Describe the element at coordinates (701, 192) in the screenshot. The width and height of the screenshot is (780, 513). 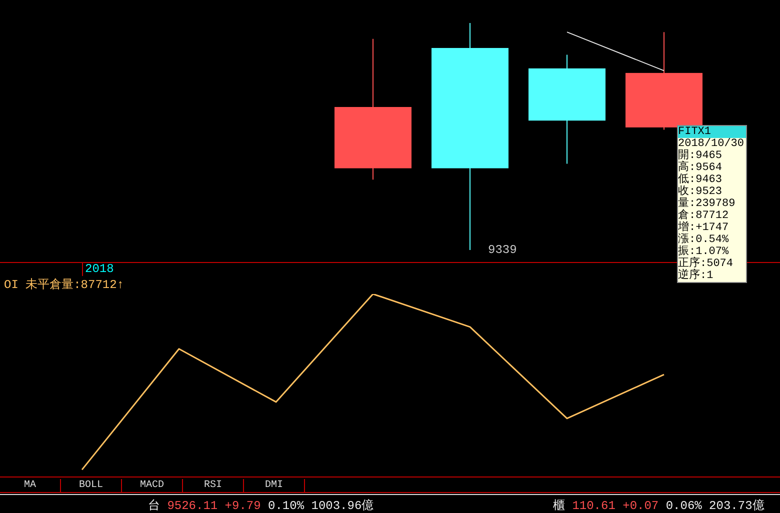
I see `annotation: 收:9523` at that location.